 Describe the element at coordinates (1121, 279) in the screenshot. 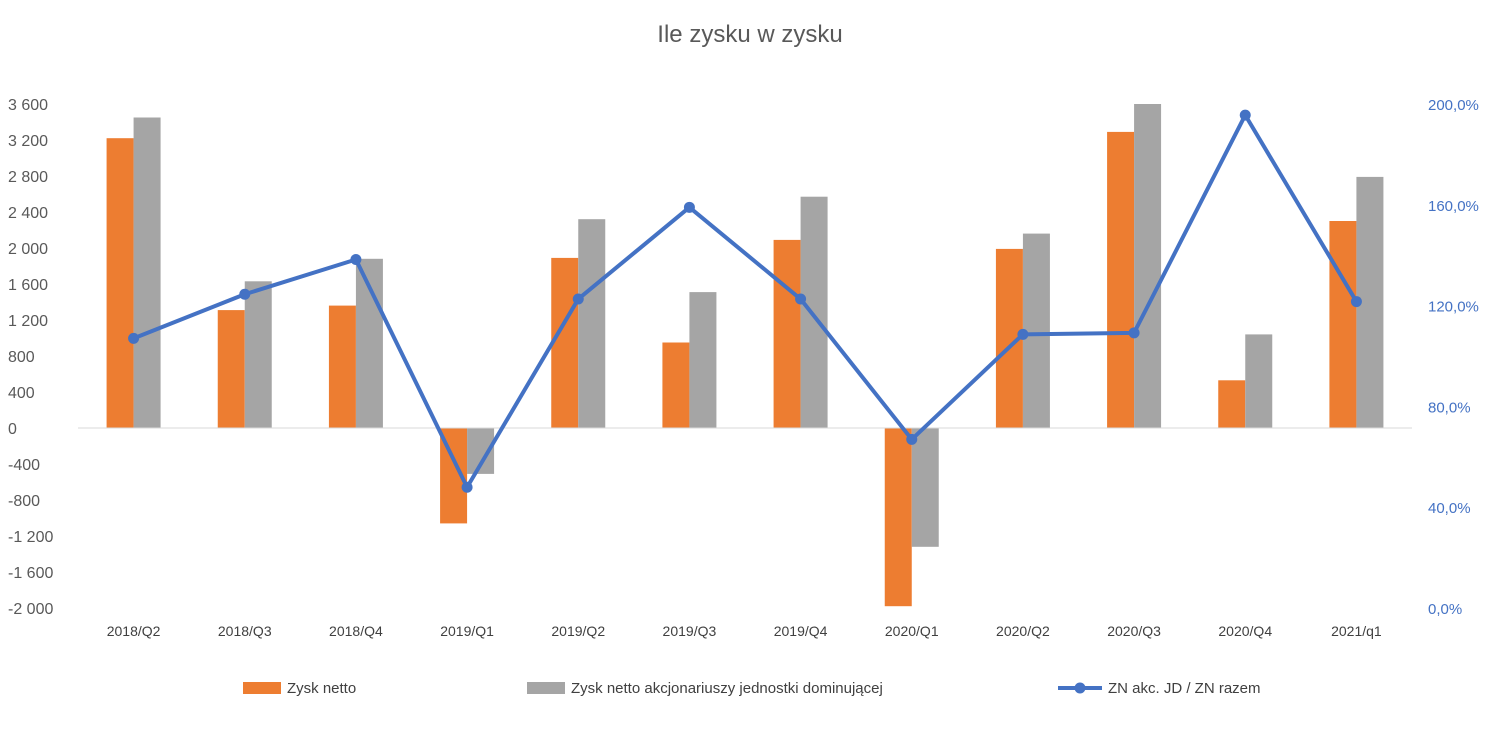

I see `bar-zysk-netto-2020-Q3` at that location.